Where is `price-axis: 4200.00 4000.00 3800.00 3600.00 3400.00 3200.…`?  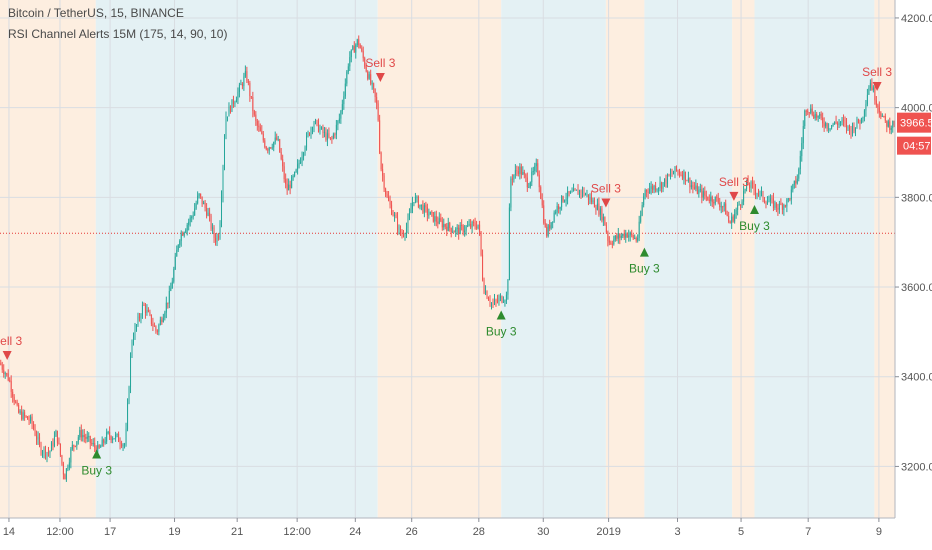 price-axis: 4200.00 4000.00 3800.00 3600.00 3400.00 3200.… is located at coordinates (913, 275).